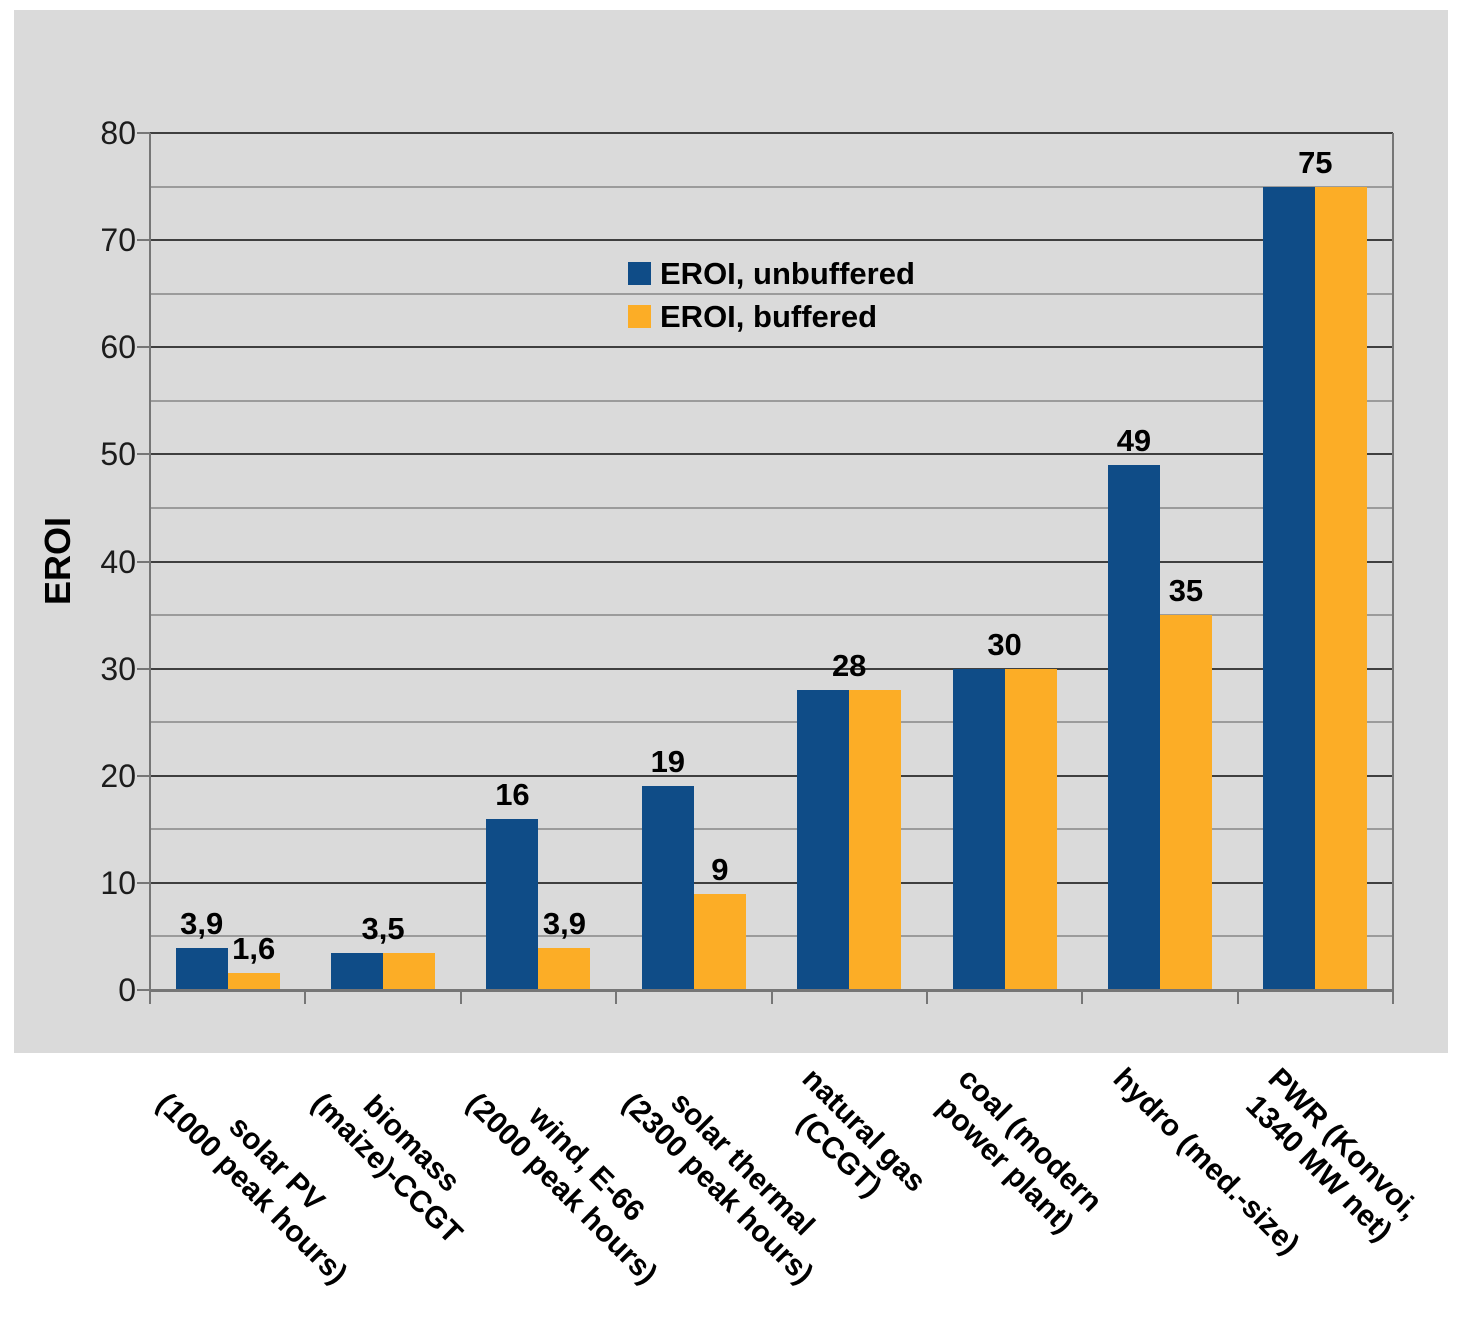 Image resolution: width=1482 pixels, height=1326 pixels. Describe the element at coordinates (1186, 591) in the screenshot. I see `bar-value-label: 35` at that location.